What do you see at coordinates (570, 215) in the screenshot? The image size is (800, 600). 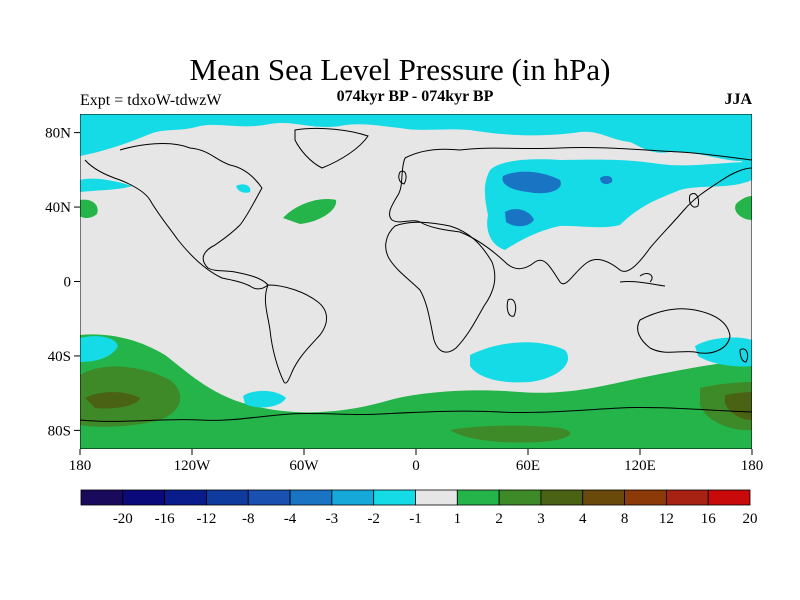 I see `eurasia-coast` at bounding box center [570, 215].